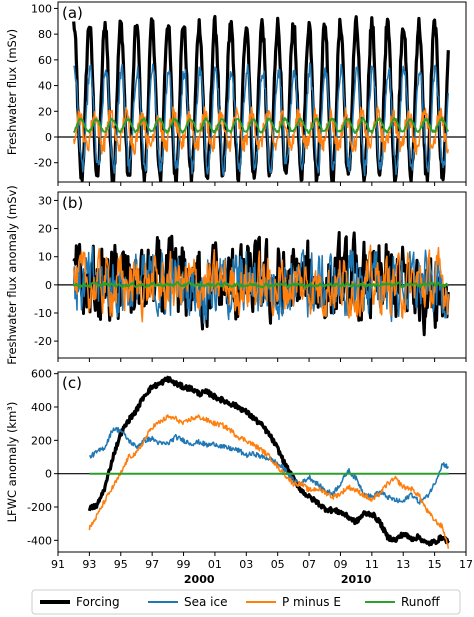  Describe the element at coordinates (41, 8) in the screenshot. I see `y-tick-label: 100` at that location.